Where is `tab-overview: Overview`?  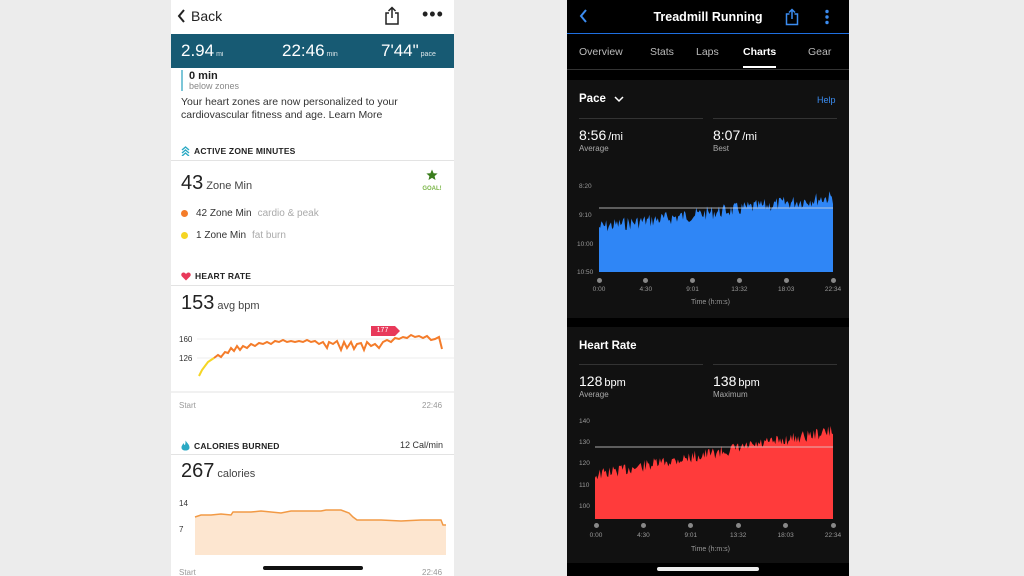
tab-overview: Overview is located at coordinates (601, 52).